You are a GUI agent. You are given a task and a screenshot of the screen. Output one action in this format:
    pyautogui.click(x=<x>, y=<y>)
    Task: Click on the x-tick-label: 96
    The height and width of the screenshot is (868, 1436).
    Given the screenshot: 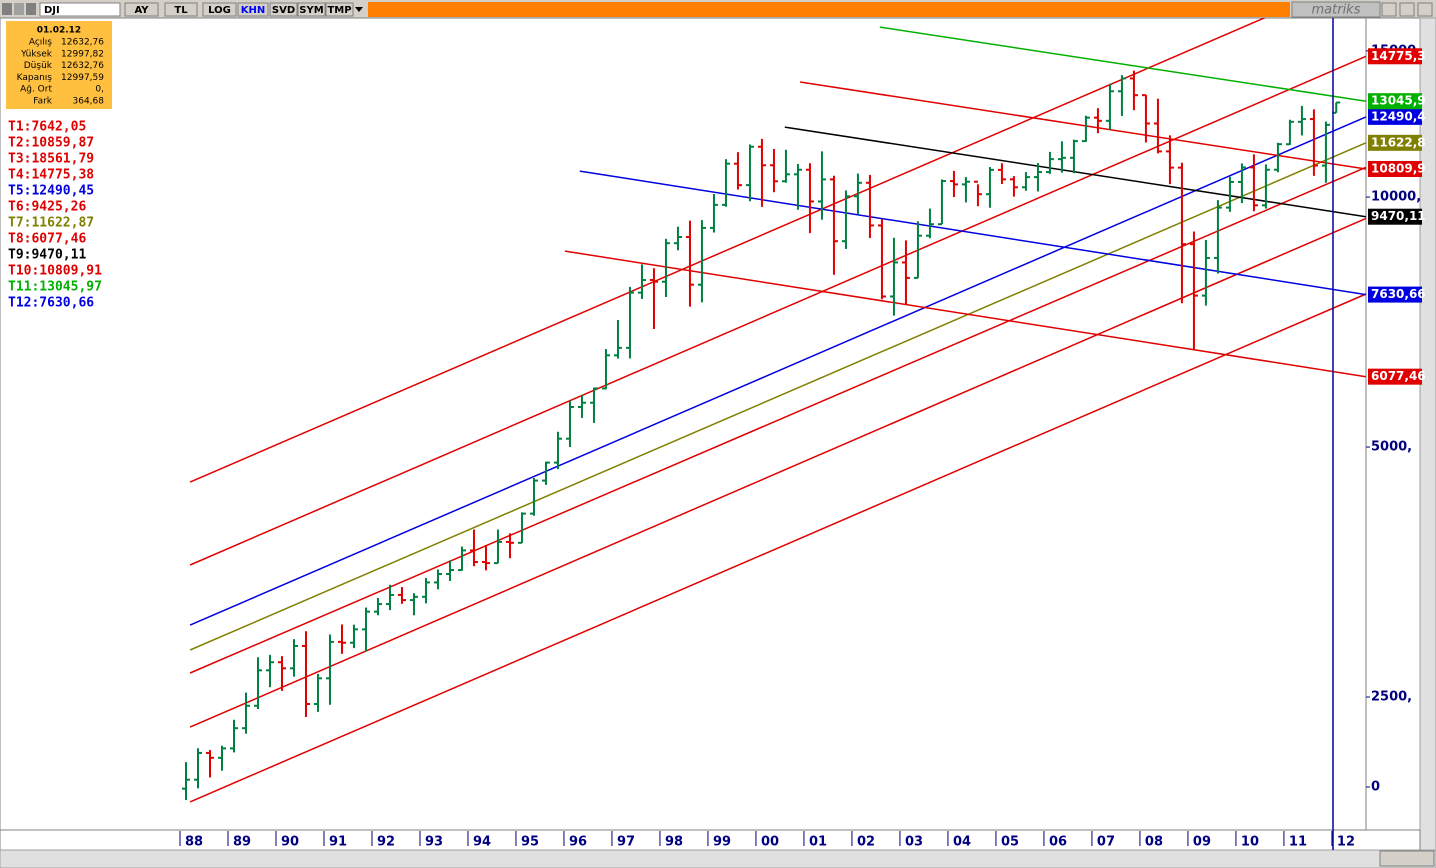 What is the action you would take?
    pyautogui.click(x=578, y=842)
    